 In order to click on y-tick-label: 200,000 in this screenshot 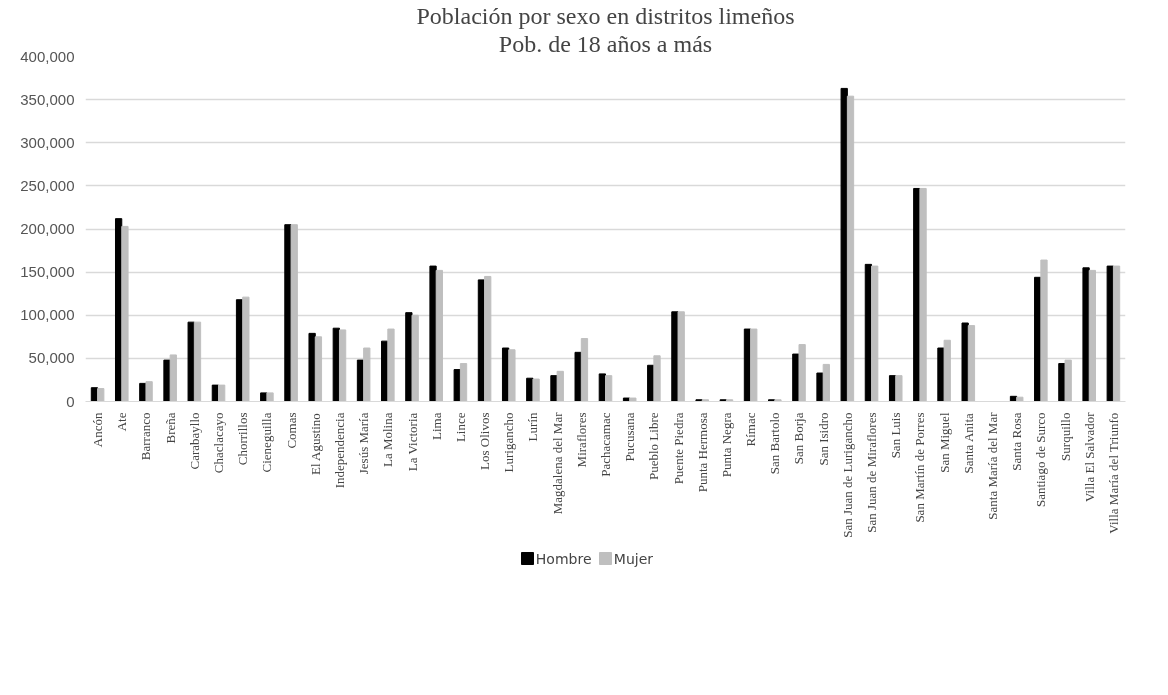, I will do `click(47, 228)`.